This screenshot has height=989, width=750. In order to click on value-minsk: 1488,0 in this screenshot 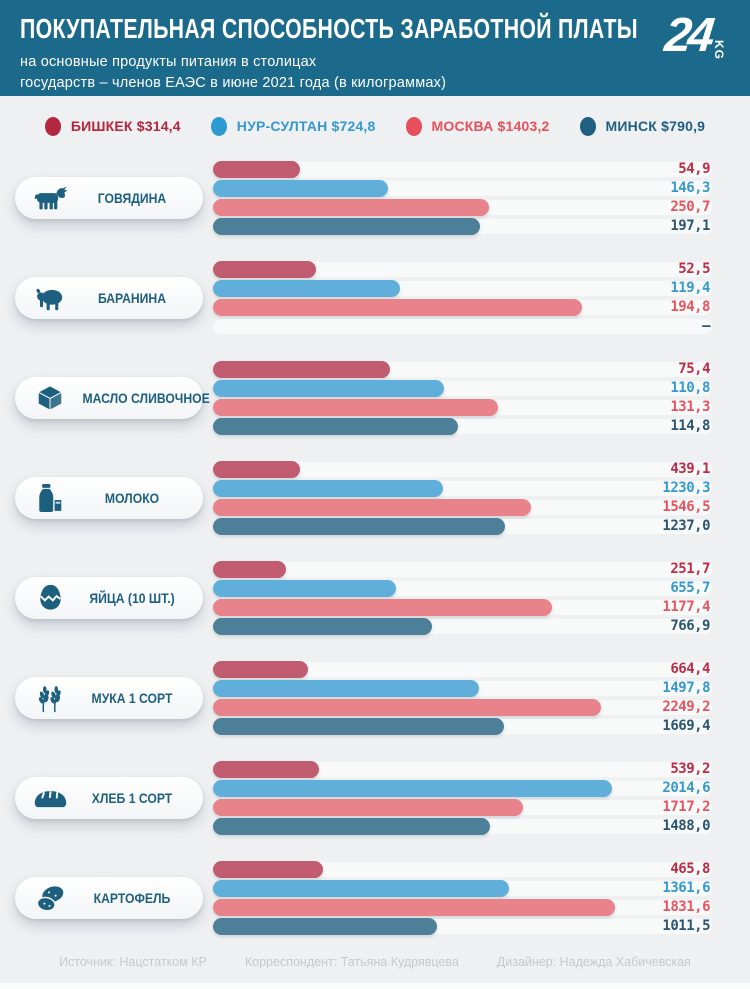, I will do `click(686, 826)`.